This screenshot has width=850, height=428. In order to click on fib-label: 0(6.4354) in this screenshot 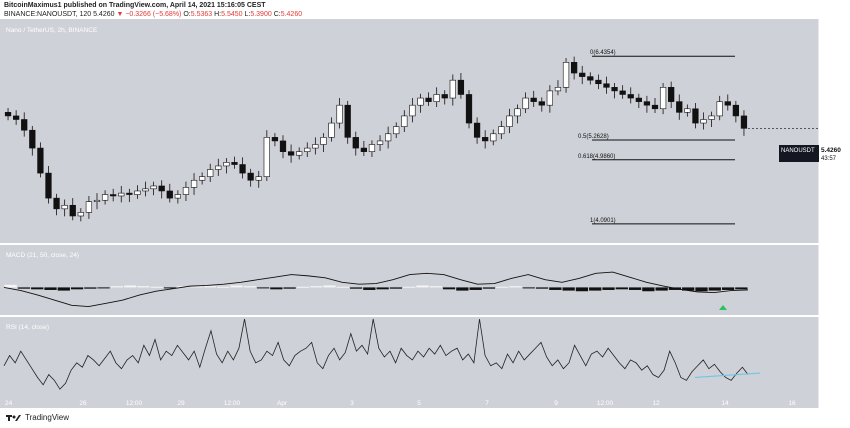, I will do `click(603, 53)`.